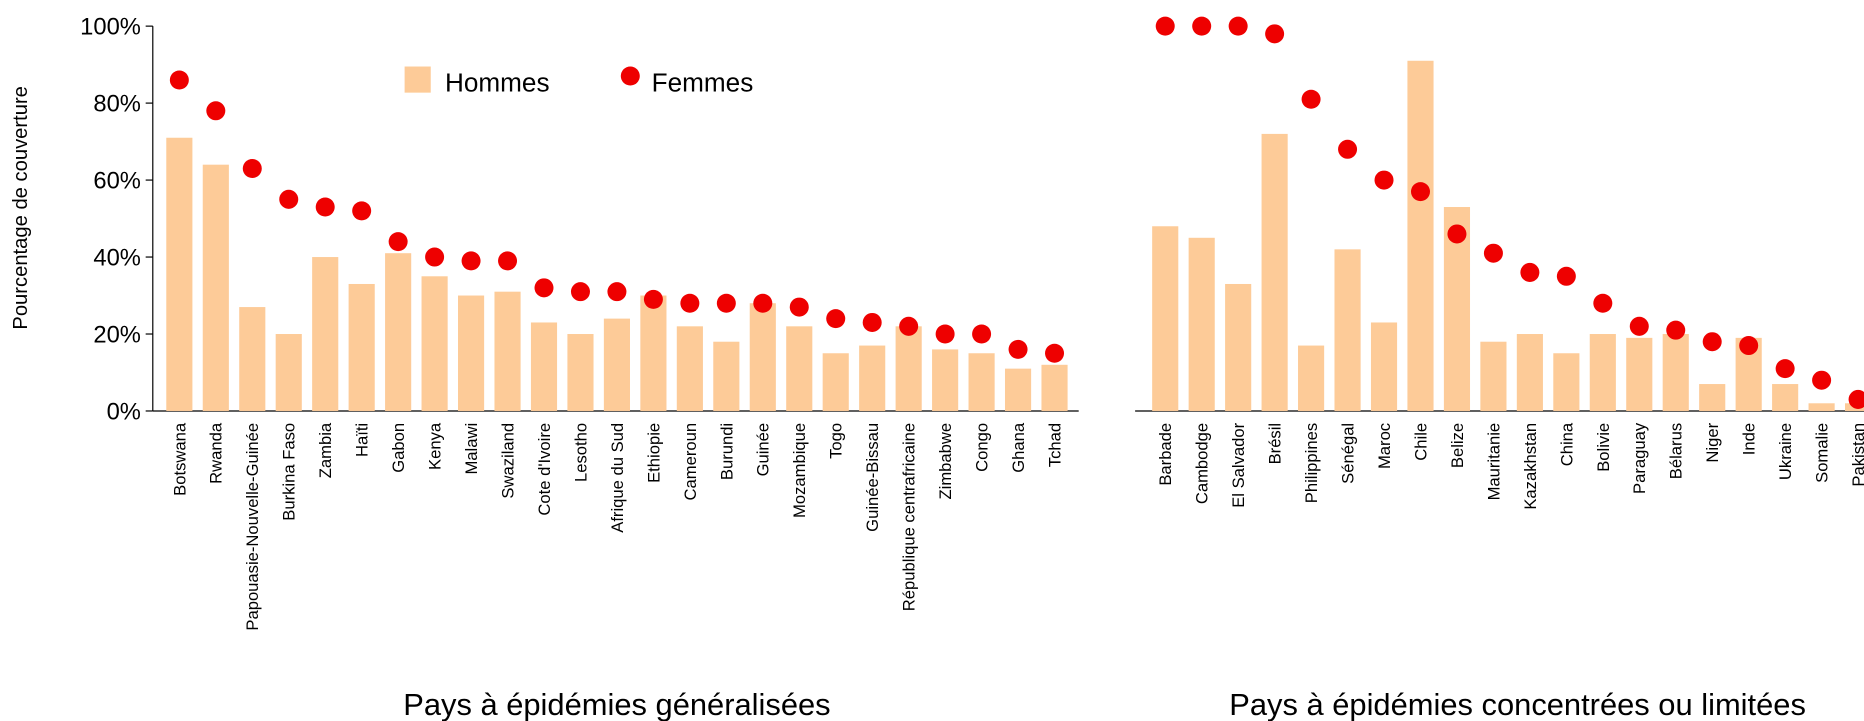  Describe the element at coordinates (1676, 451) in the screenshot. I see `x-tick-label: Bélarus` at that location.